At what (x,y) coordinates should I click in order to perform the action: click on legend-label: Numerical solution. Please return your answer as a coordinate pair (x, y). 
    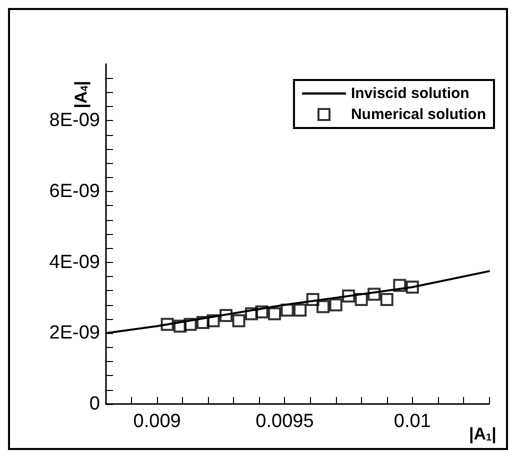
    Looking at the image, I should click on (418, 114).